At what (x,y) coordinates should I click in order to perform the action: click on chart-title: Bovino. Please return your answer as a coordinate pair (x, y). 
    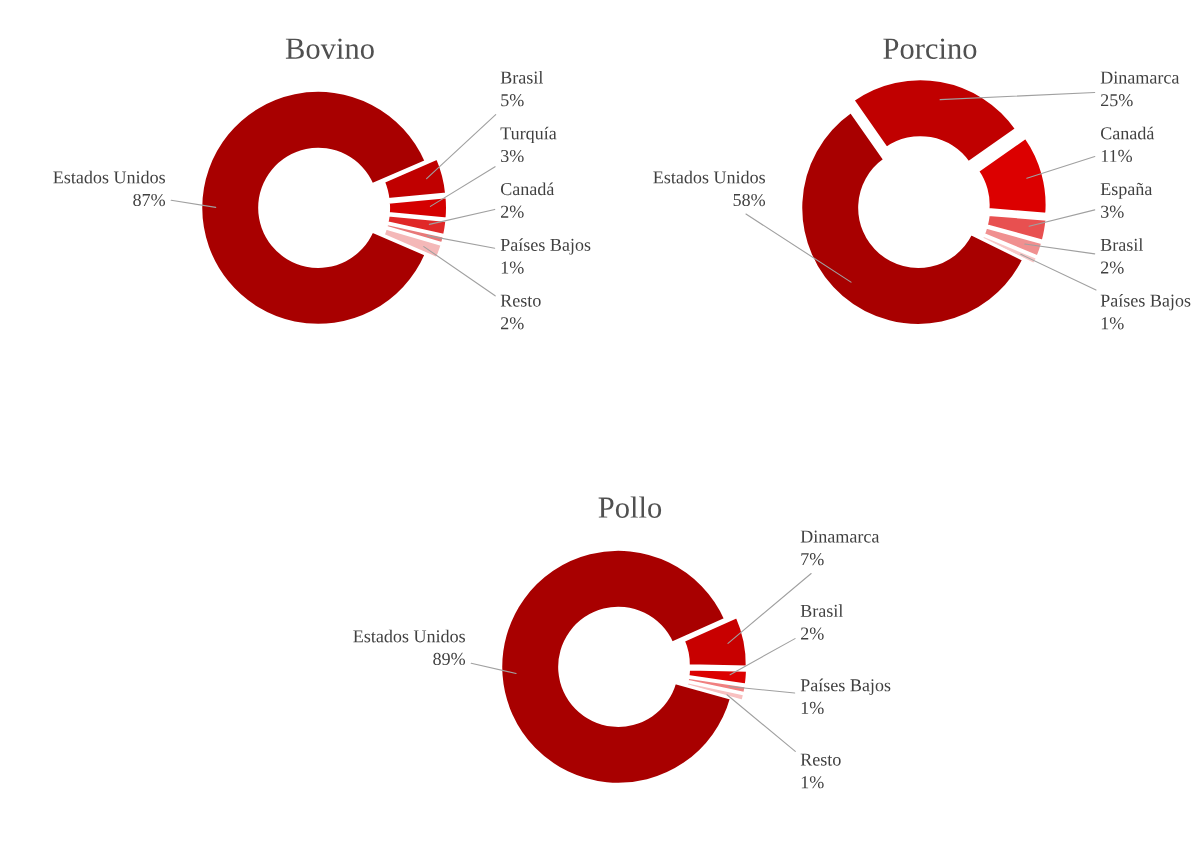
    Looking at the image, I should click on (329, 48).